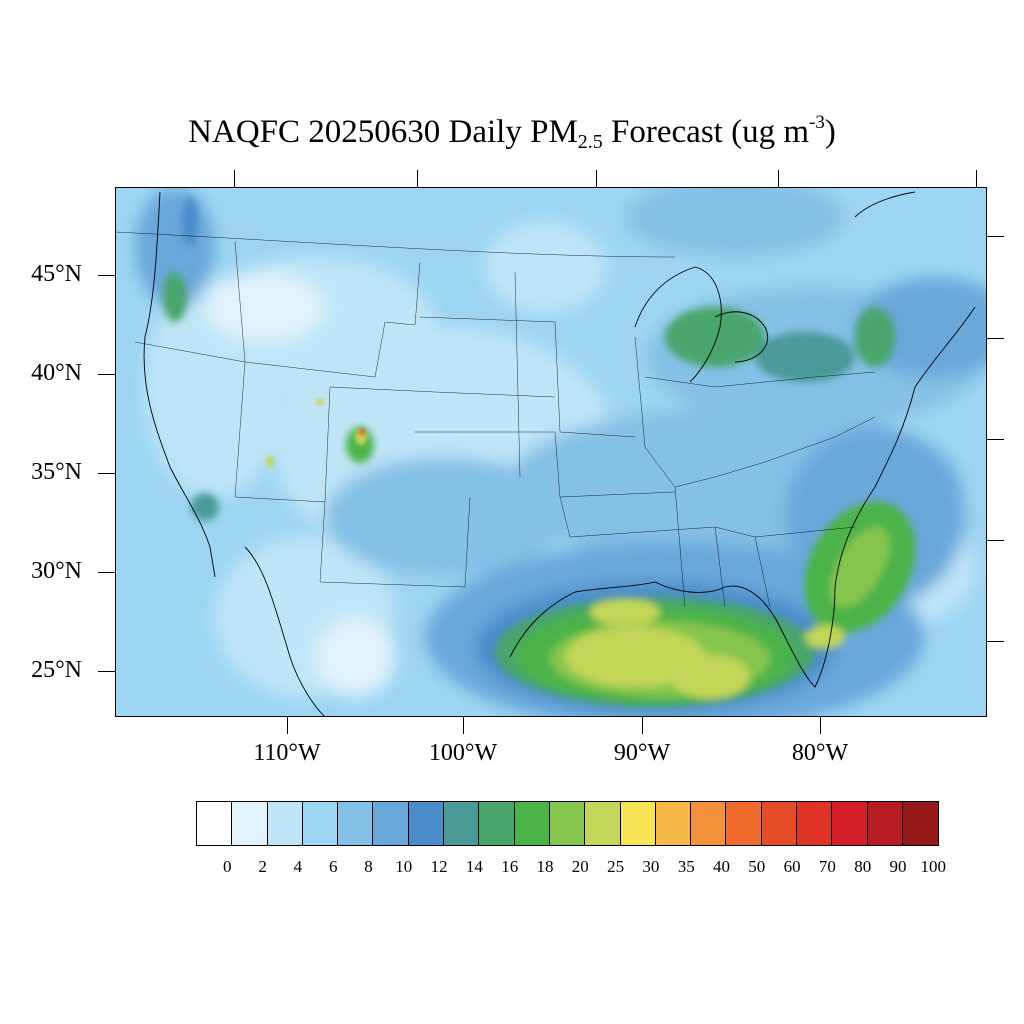  I want to click on color-scale-label: 0, so click(227, 866).